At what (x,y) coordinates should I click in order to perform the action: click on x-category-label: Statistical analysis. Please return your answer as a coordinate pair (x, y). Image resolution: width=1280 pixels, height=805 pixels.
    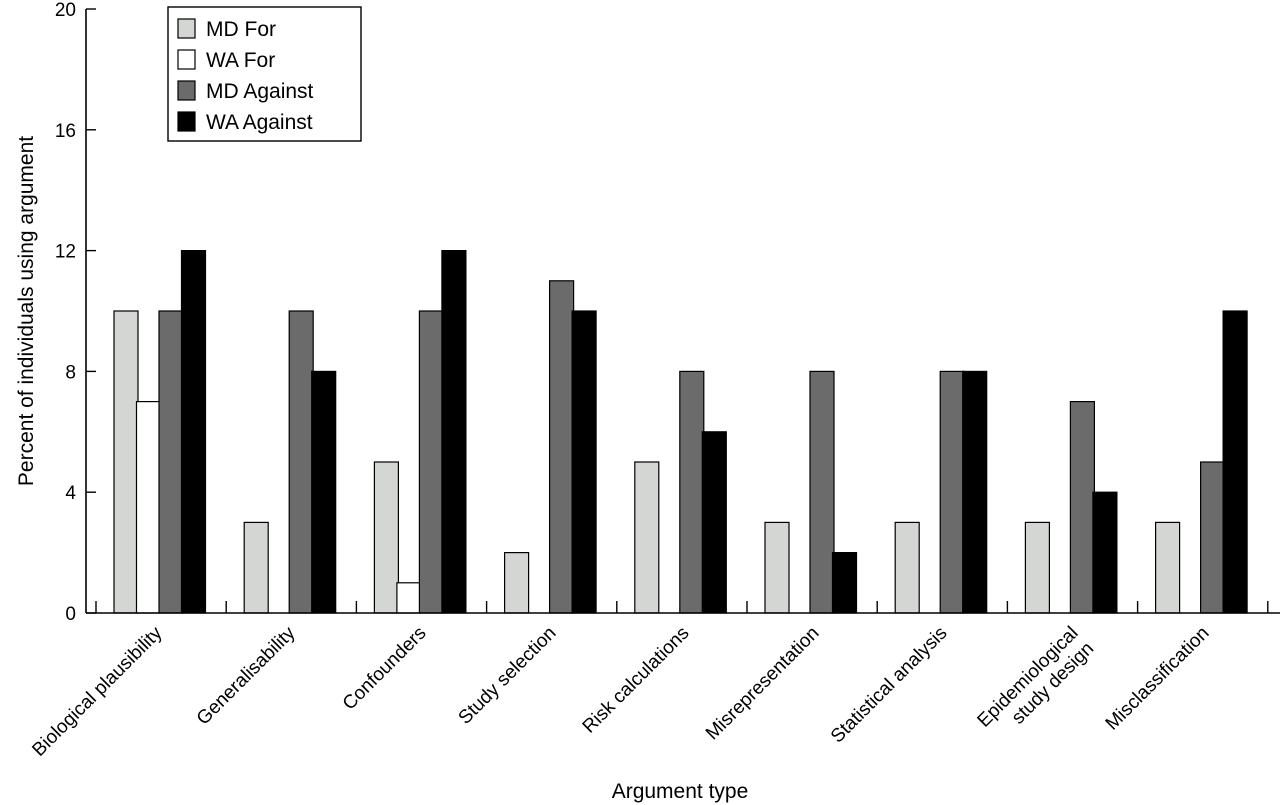
    Looking at the image, I should click on (889, 685).